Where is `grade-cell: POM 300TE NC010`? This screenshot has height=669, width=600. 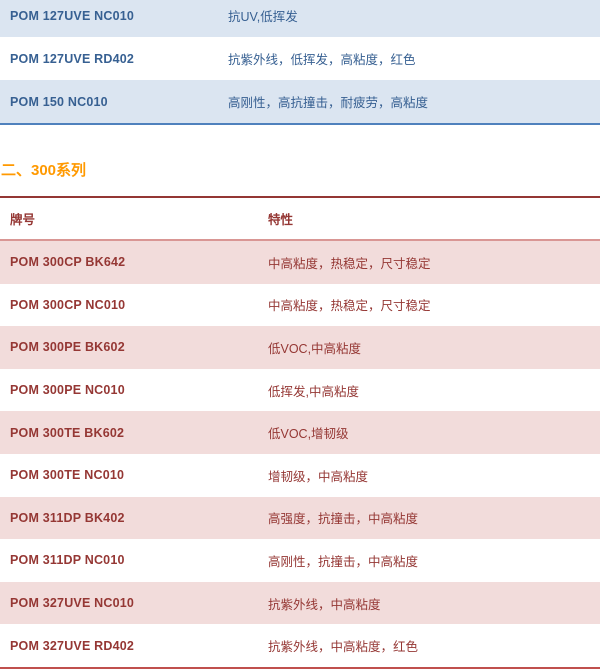
grade-cell: POM 300TE NC010 is located at coordinates (67, 475).